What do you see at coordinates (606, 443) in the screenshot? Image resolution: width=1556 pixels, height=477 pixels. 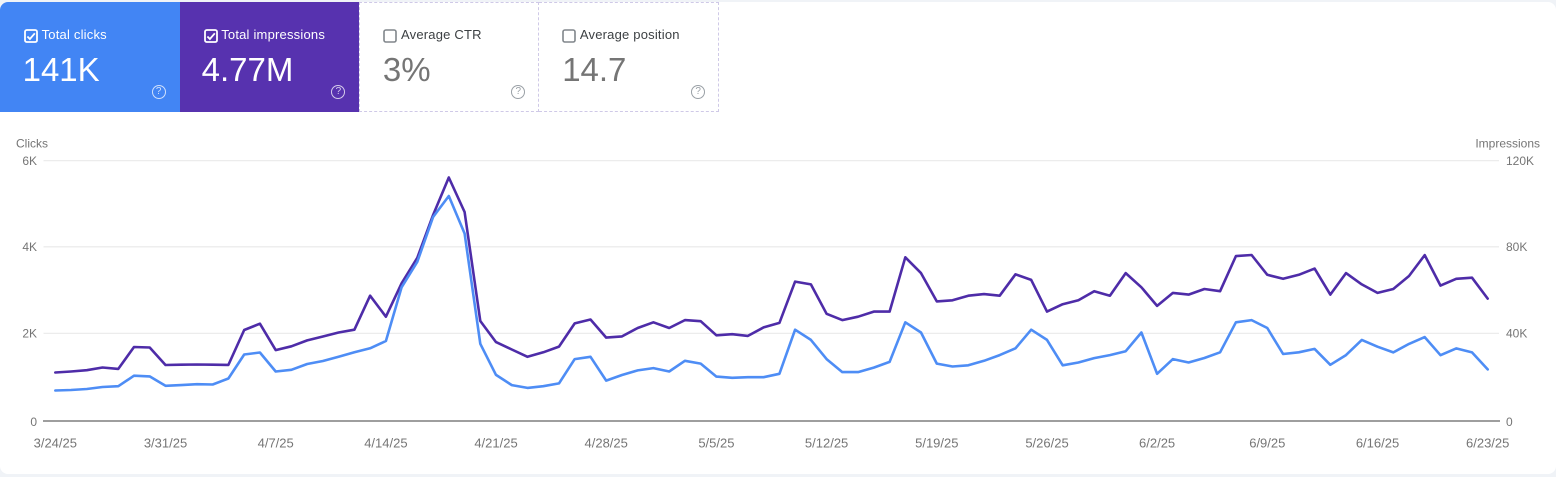 I see `svg-text: 4/28/25` at bounding box center [606, 443].